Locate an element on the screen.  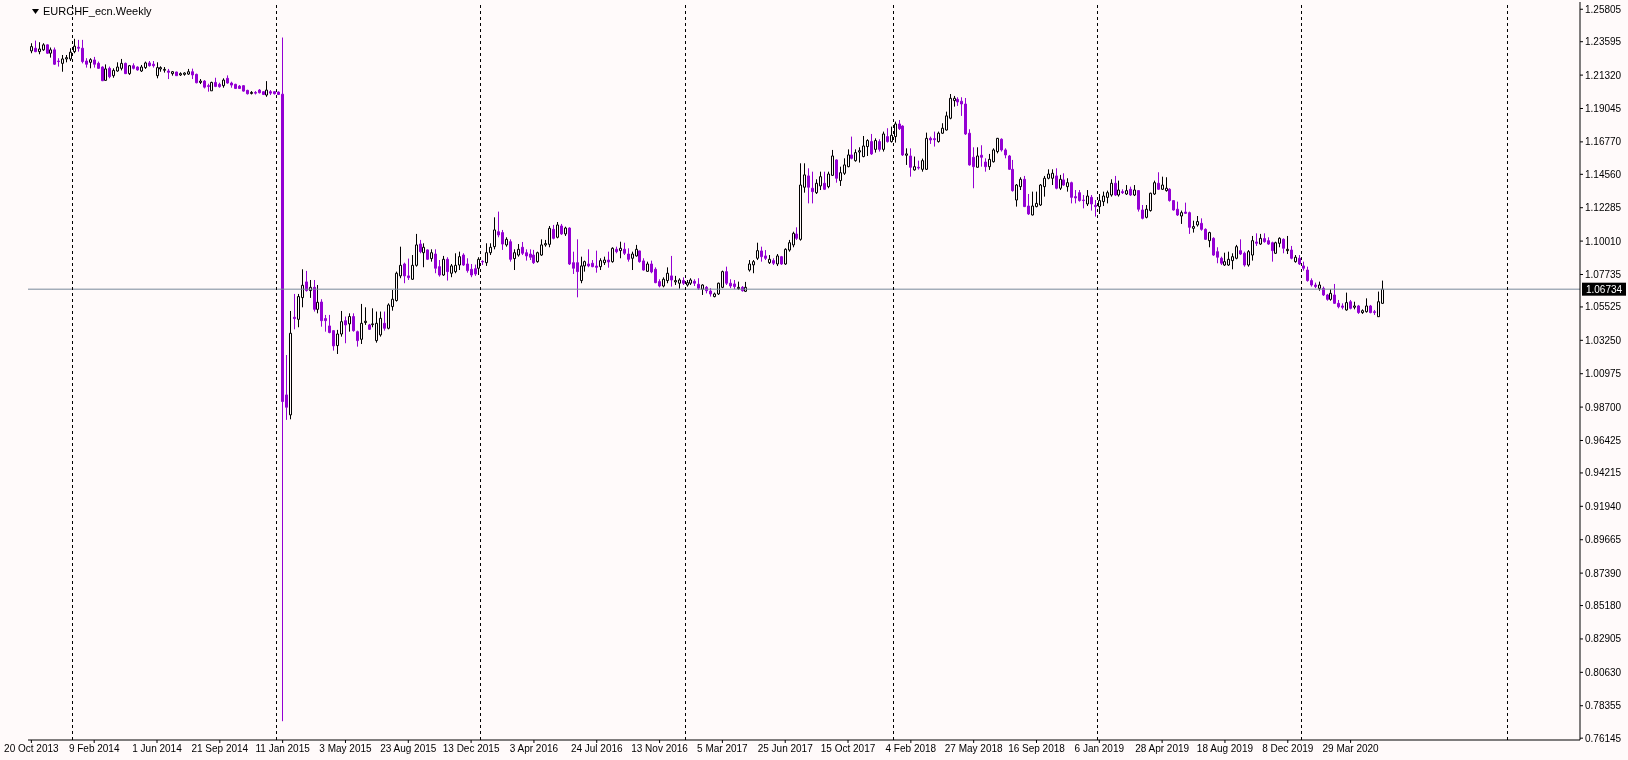
y-tick-label: 1.10010 is located at coordinates (1603, 241).